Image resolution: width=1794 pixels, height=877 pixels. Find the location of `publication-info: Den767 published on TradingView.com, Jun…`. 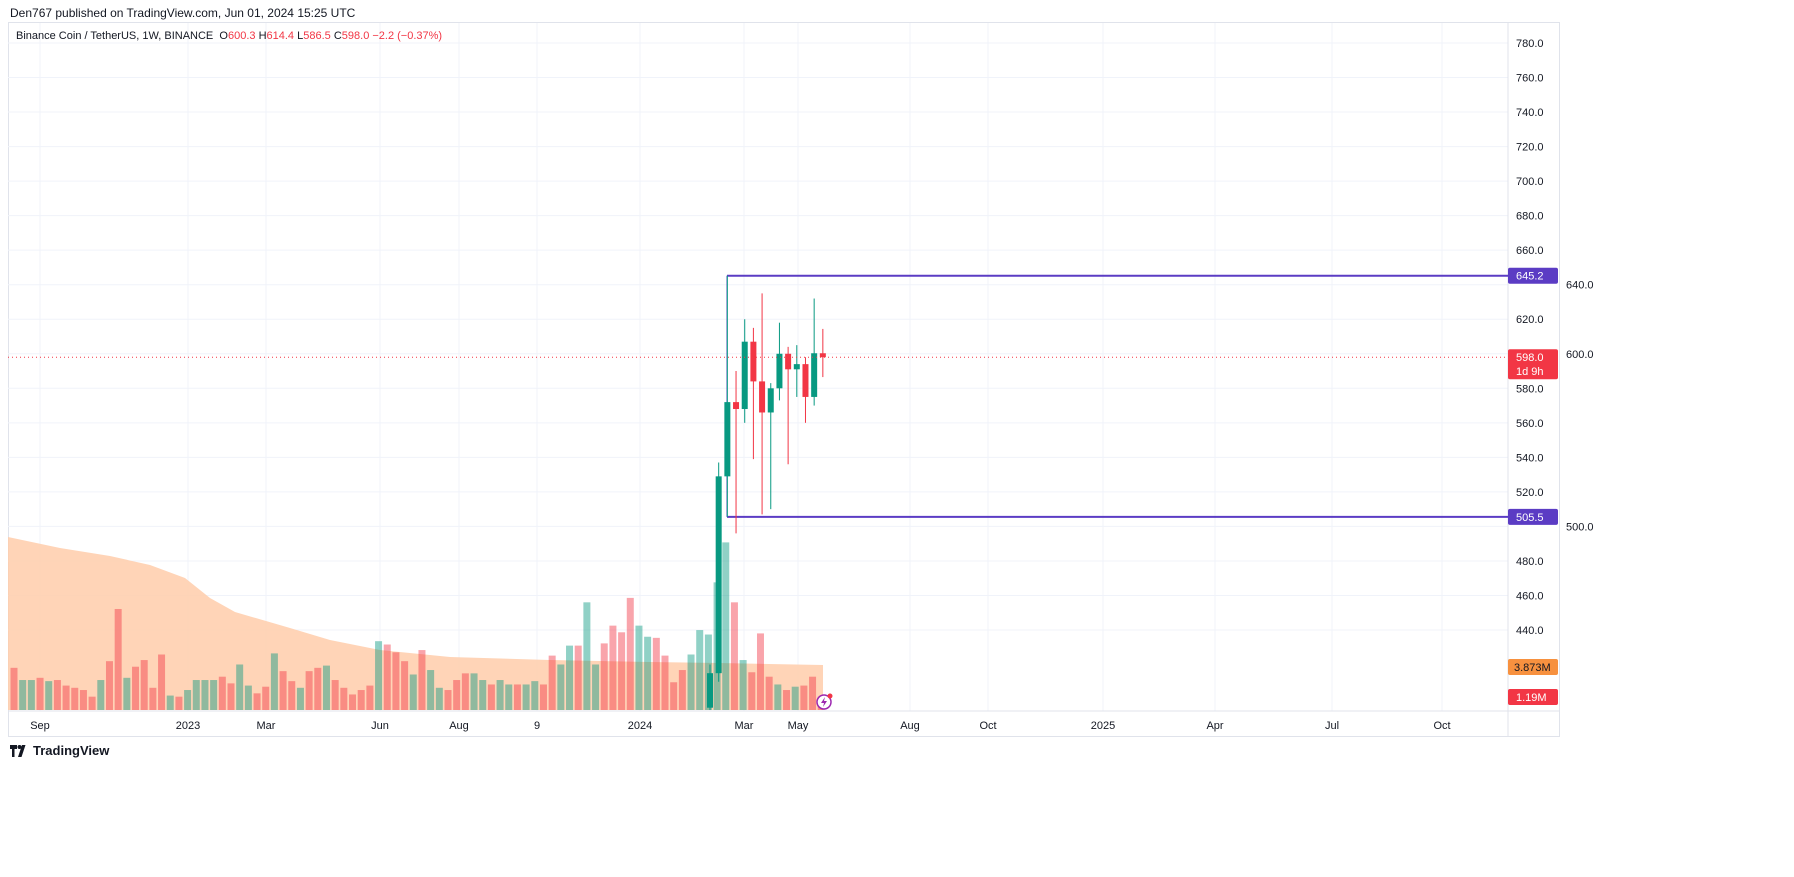

publication-info: Den767 published on TradingView.com, Jun… is located at coordinates (183, 13).